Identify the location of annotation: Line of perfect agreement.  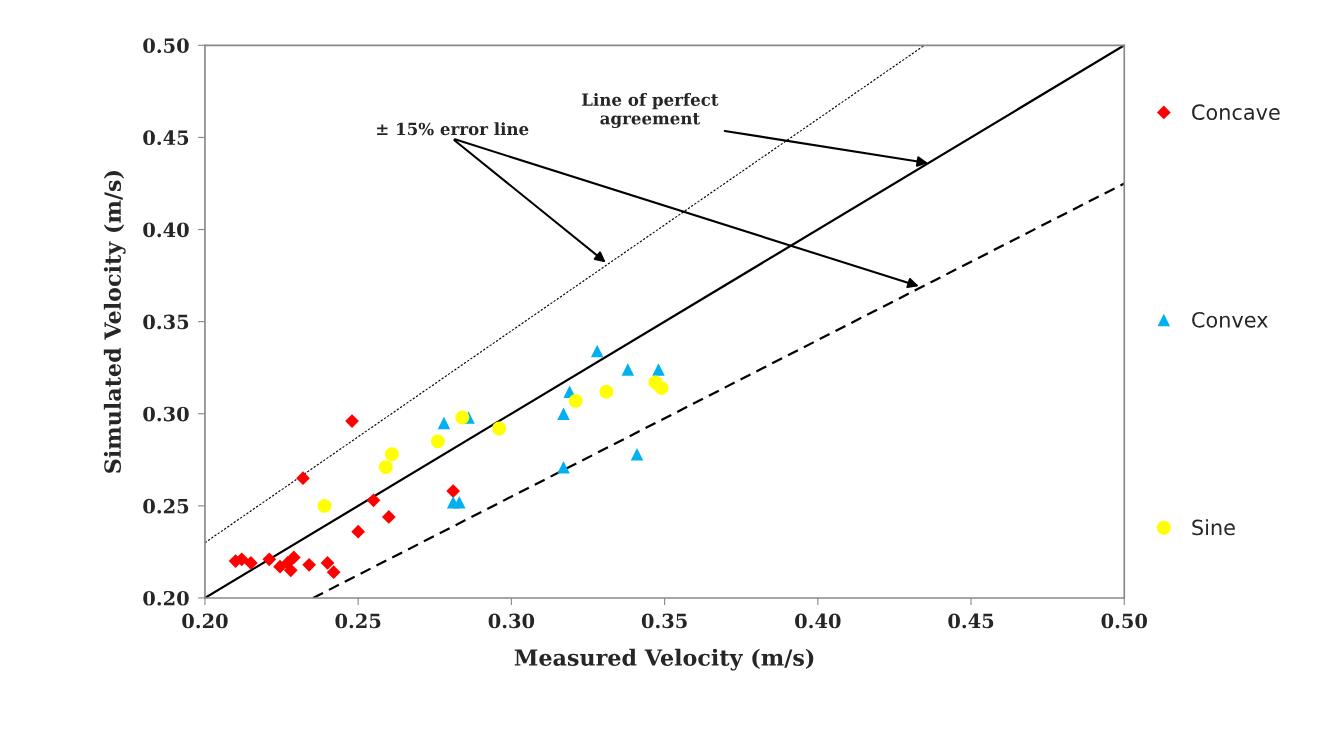
(650, 111).